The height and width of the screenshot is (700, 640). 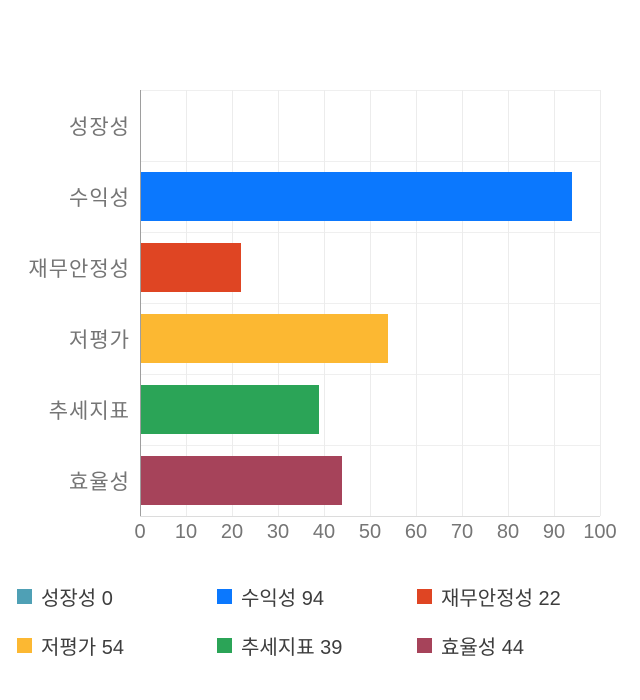 What do you see at coordinates (292, 647) in the screenshot?
I see `legend-label: 추세지표 39` at bounding box center [292, 647].